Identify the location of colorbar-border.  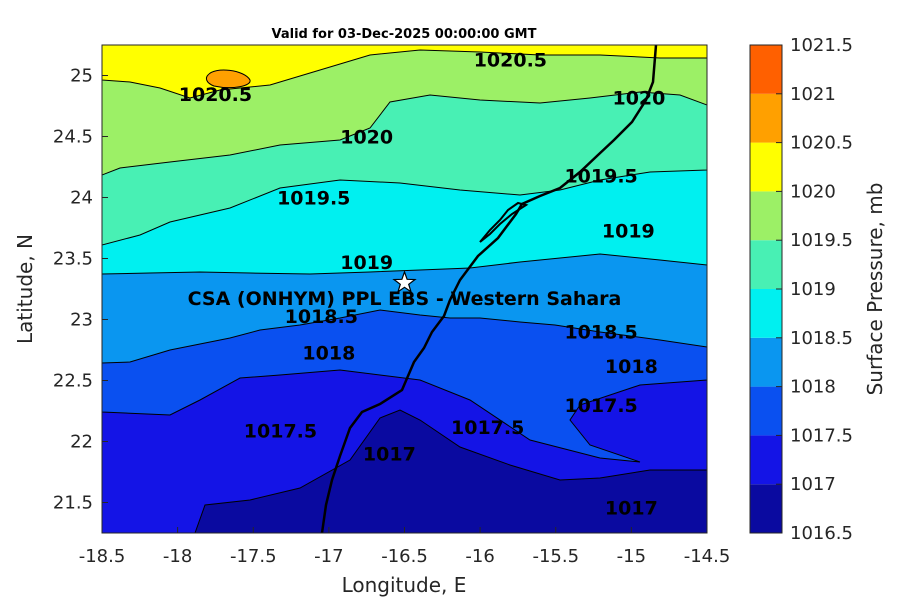
(766, 289).